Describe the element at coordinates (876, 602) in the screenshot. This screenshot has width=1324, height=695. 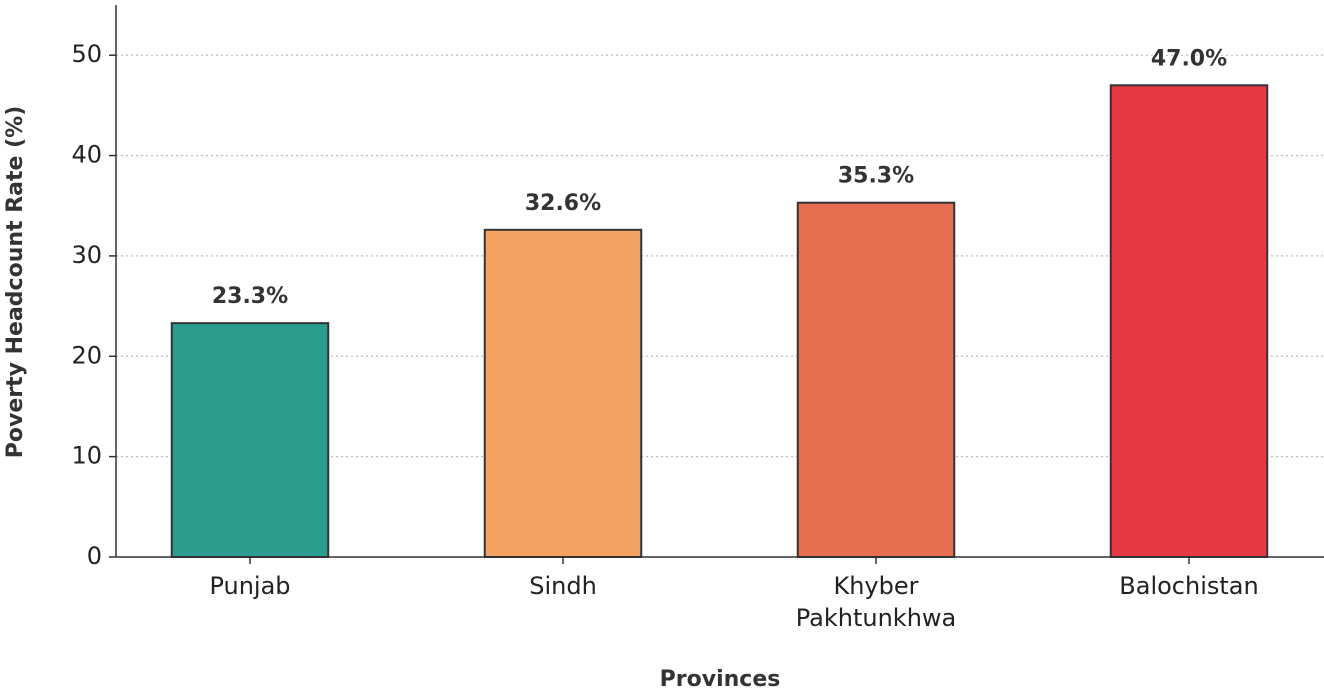
I see `x-tick-label: Khyber Pakhtunkhwa` at that location.